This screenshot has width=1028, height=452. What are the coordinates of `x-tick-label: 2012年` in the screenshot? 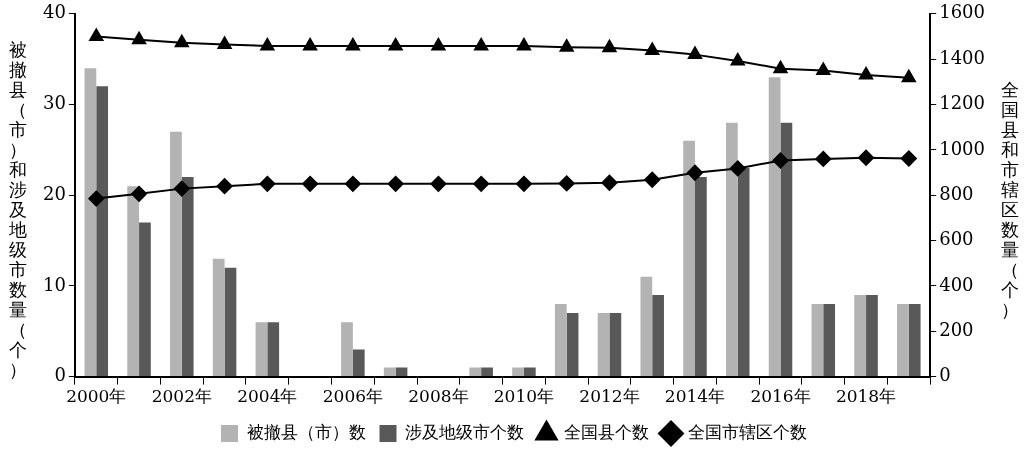 It's located at (609, 396).